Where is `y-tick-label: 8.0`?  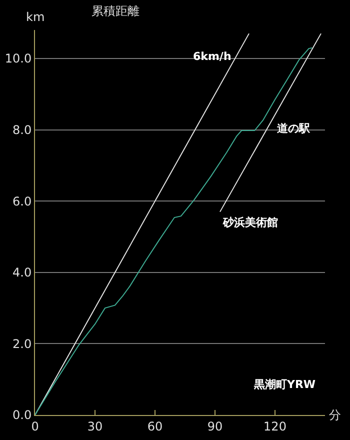
y-tick-label: 8.0 is located at coordinates (22, 130).